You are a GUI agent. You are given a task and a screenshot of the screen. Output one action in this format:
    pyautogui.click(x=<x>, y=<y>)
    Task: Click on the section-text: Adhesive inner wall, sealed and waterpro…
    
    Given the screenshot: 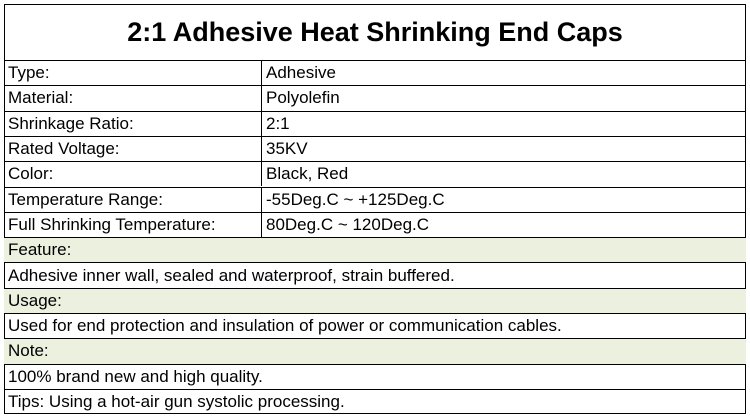 What is the action you would take?
    pyautogui.click(x=375, y=274)
    